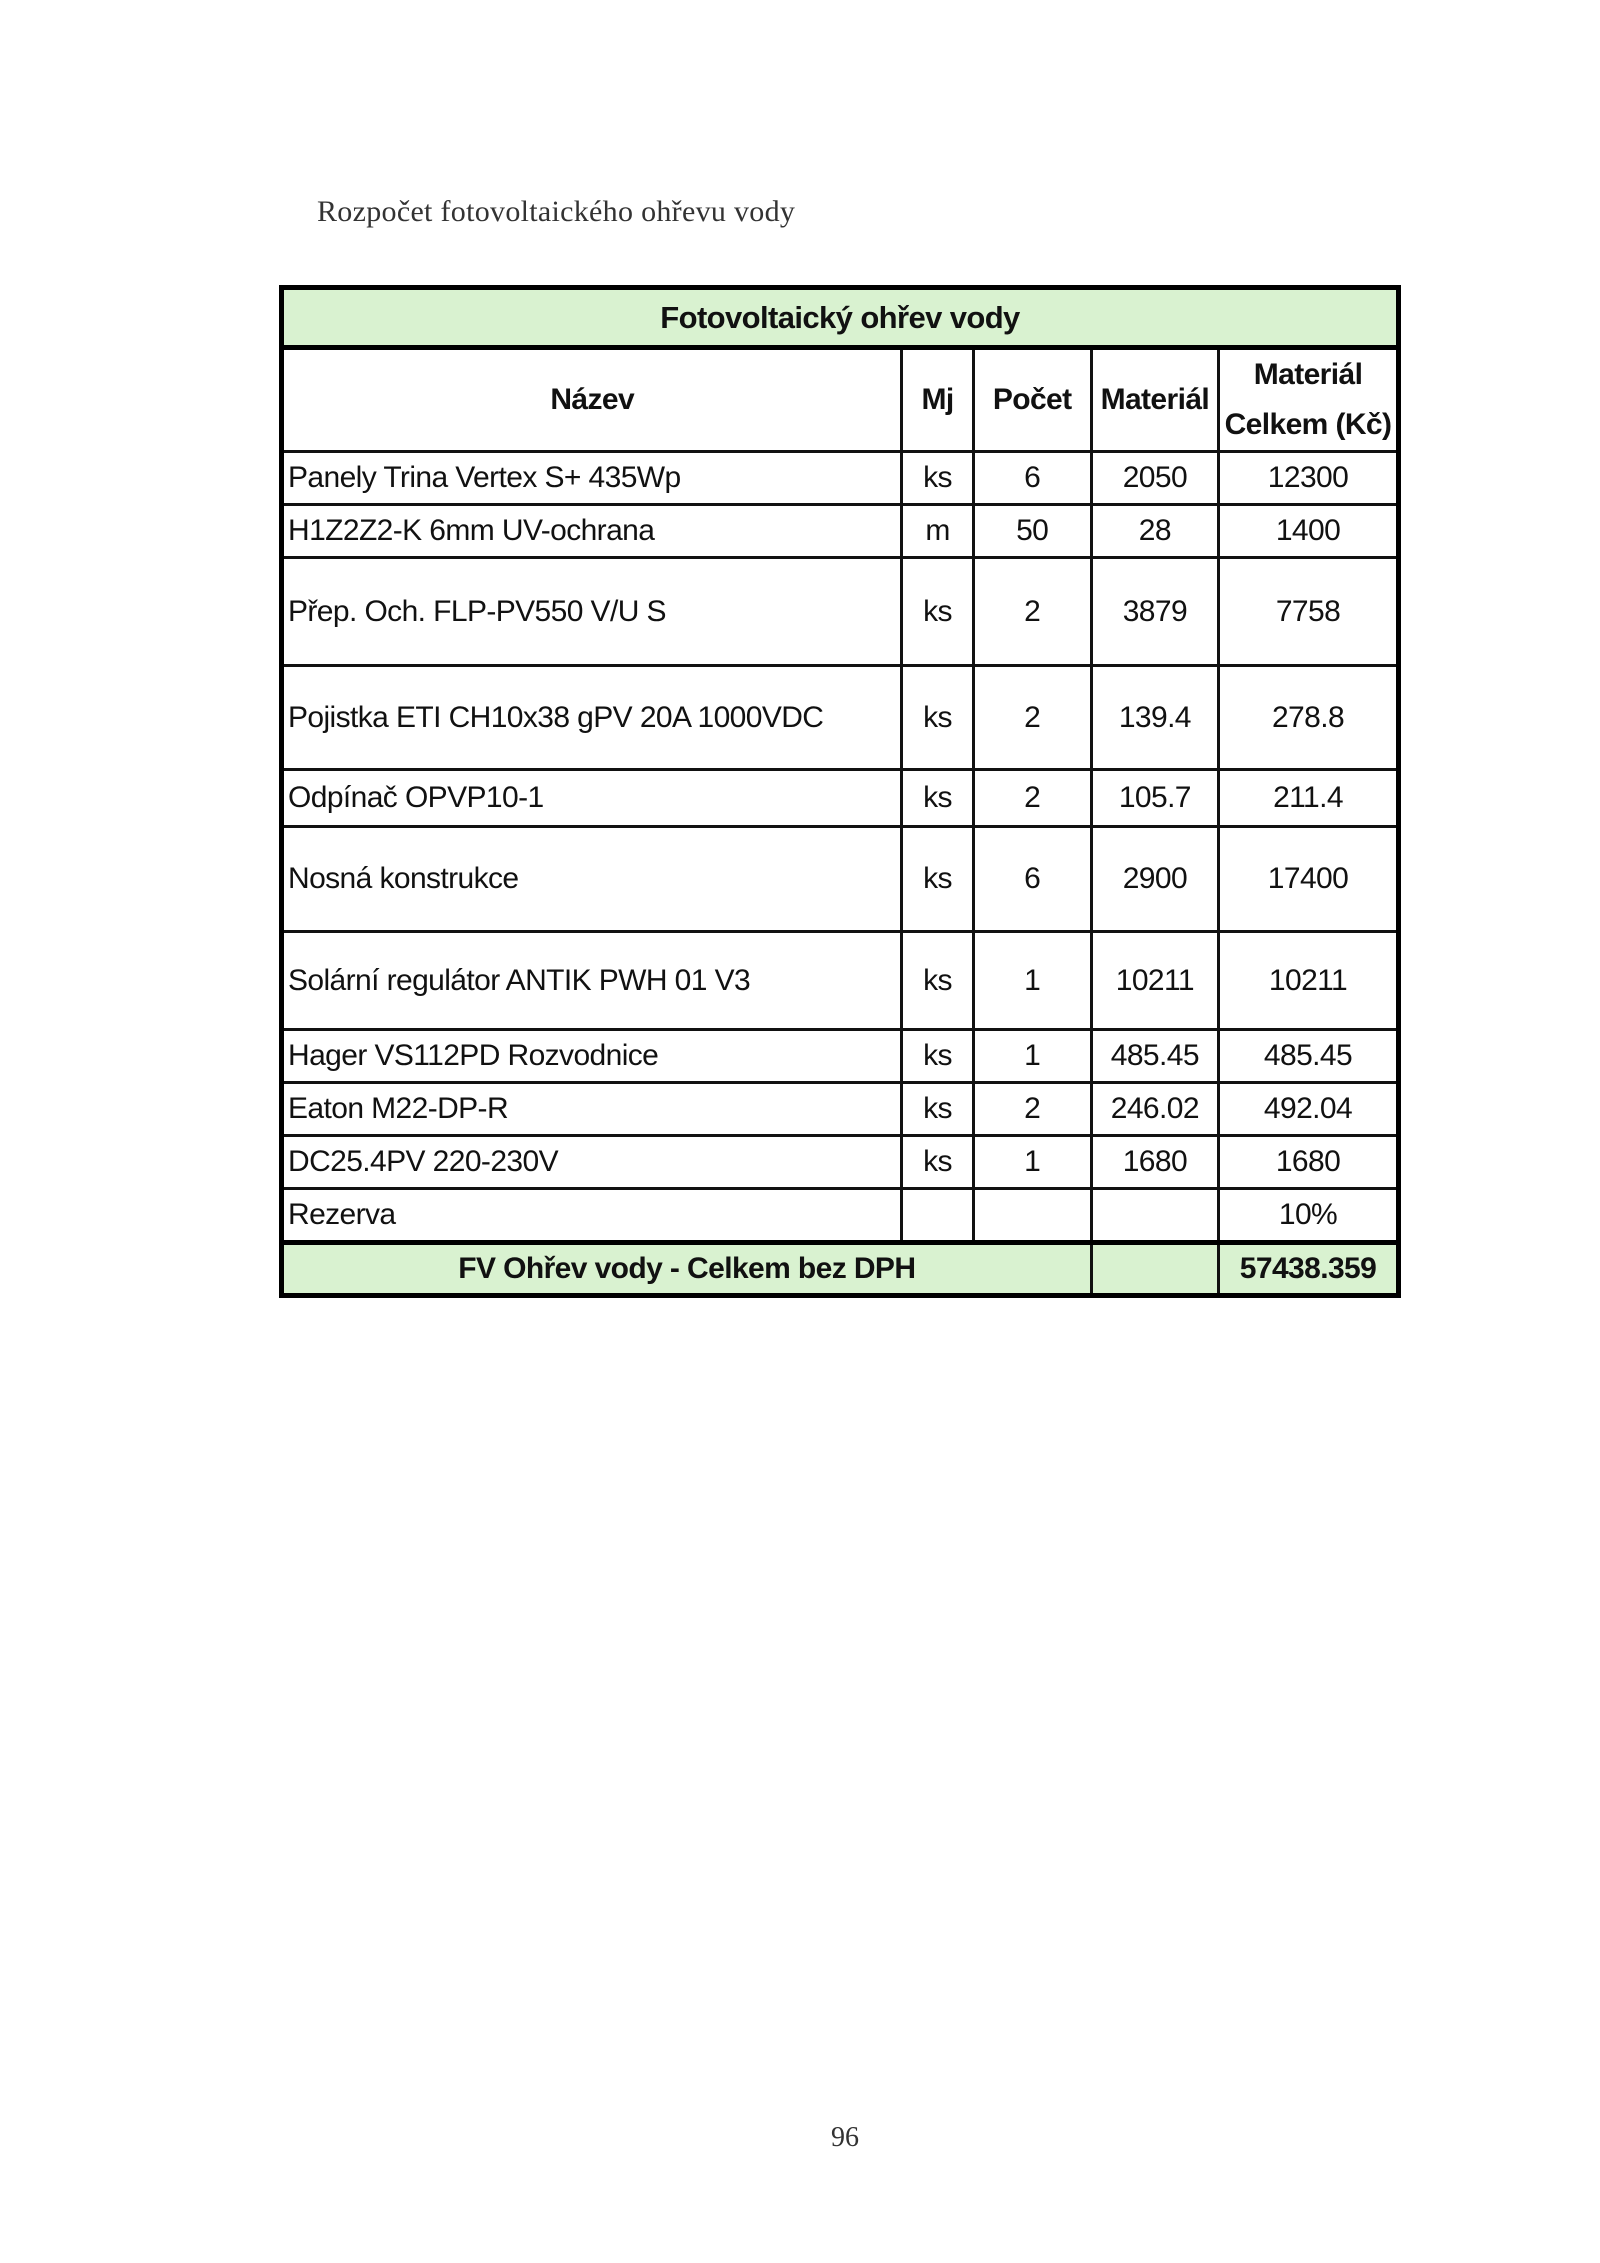 This screenshot has height=2263, width=1600. Describe the element at coordinates (1155, 478) in the screenshot. I see `cell-material: 2050` at that location.